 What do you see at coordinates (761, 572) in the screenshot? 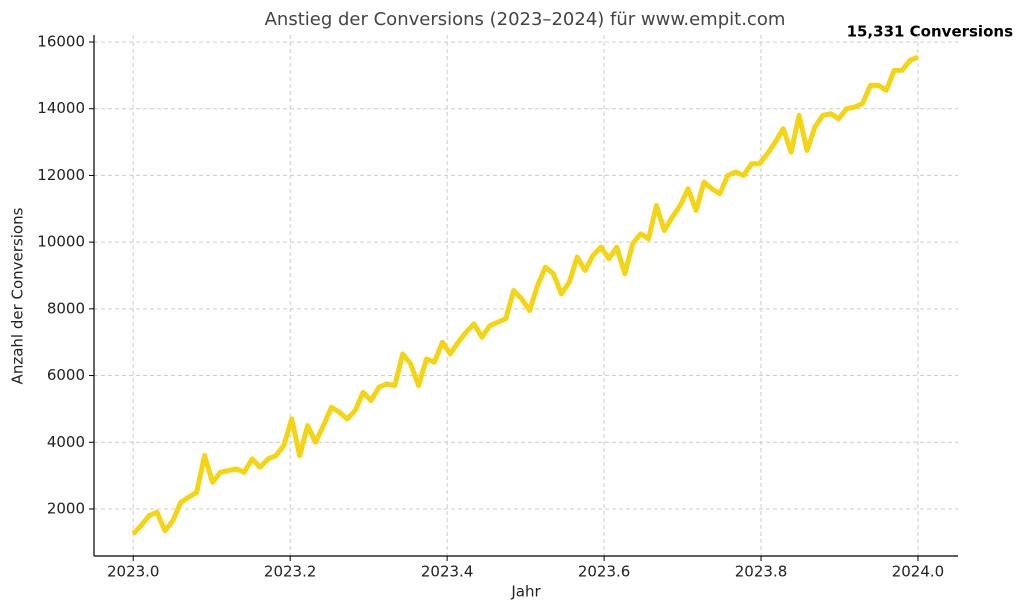
I see `x-tick-label: 2023.8` at bounding box center [761, 572].